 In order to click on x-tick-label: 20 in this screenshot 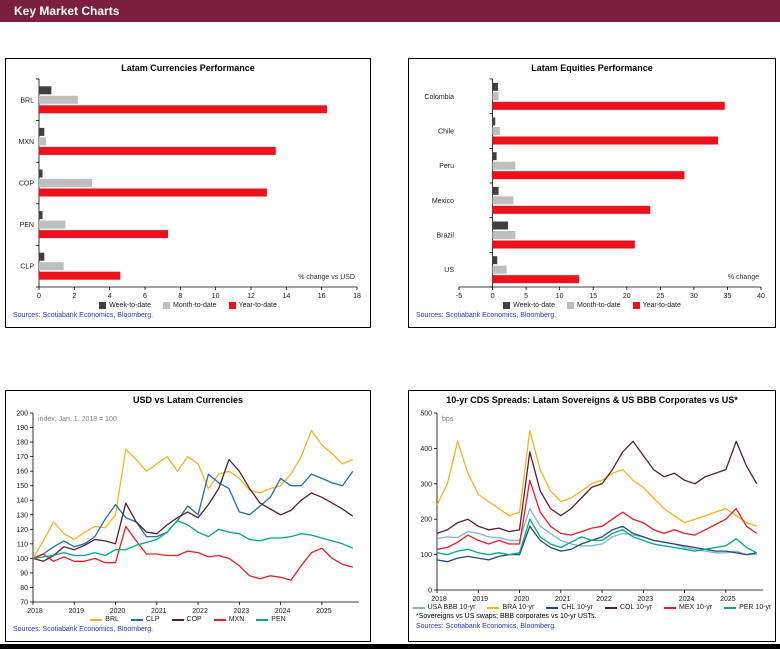, I will do `click(627, 296)`.